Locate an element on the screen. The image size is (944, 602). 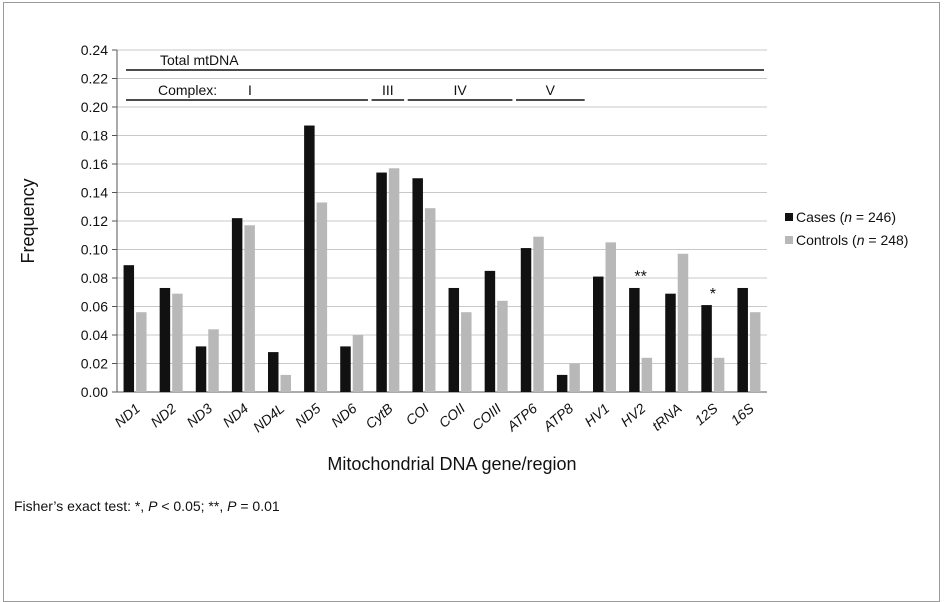
bar-cases-coiii is located at coordinates (490, 331).